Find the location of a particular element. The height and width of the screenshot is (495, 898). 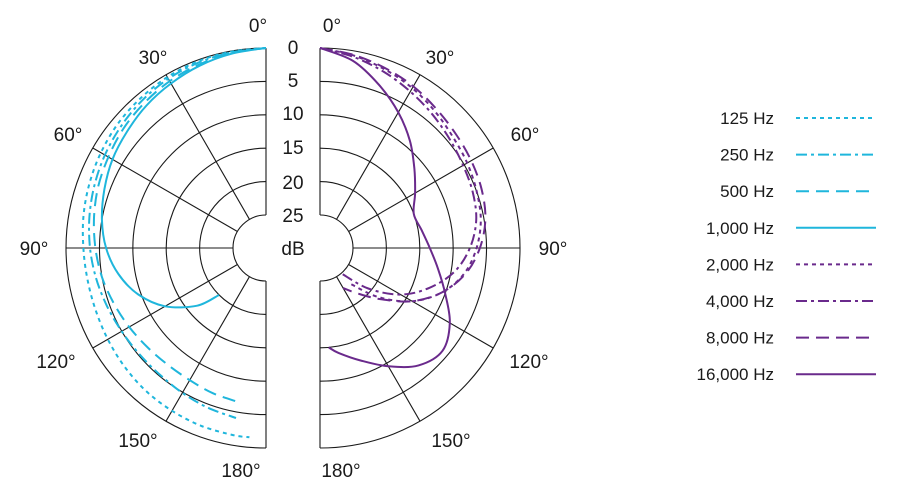

db-label: 15 is located at coordinates (292, 148).